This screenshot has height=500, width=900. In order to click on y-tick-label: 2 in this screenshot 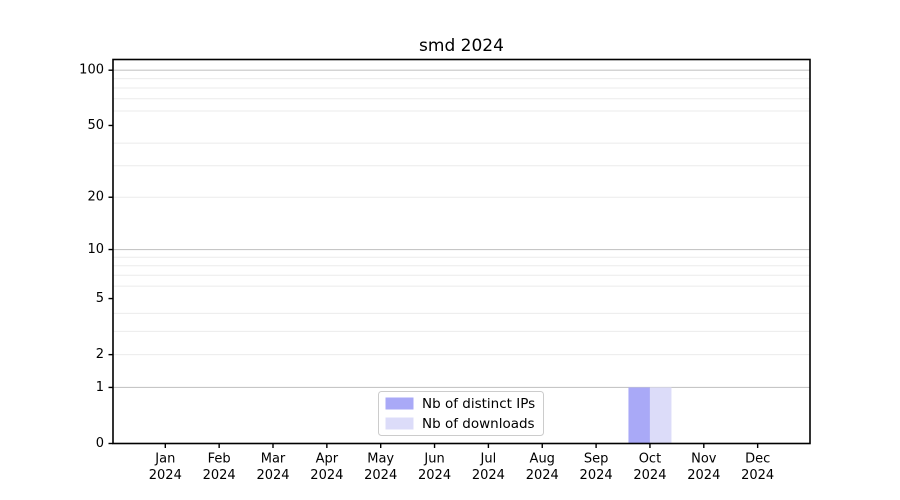, I will do `click(100, 354)`.